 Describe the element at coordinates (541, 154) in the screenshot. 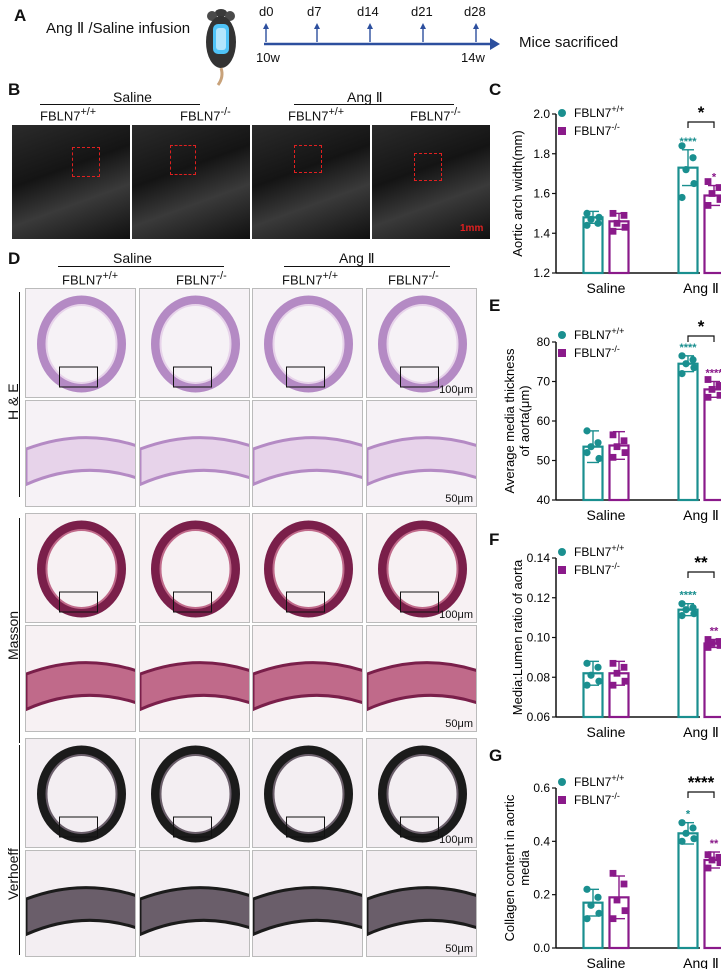

I see `y-tick-label: 1.8` at that location.